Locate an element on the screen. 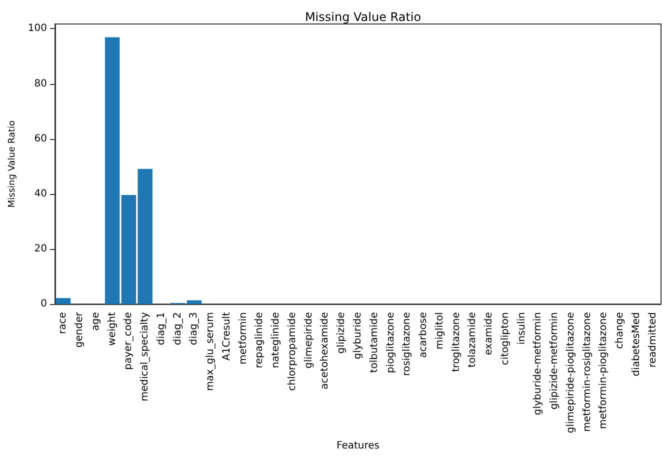 The image size is (663, 456). x-tick-label: readmitted is located at coordinates (652, 340).